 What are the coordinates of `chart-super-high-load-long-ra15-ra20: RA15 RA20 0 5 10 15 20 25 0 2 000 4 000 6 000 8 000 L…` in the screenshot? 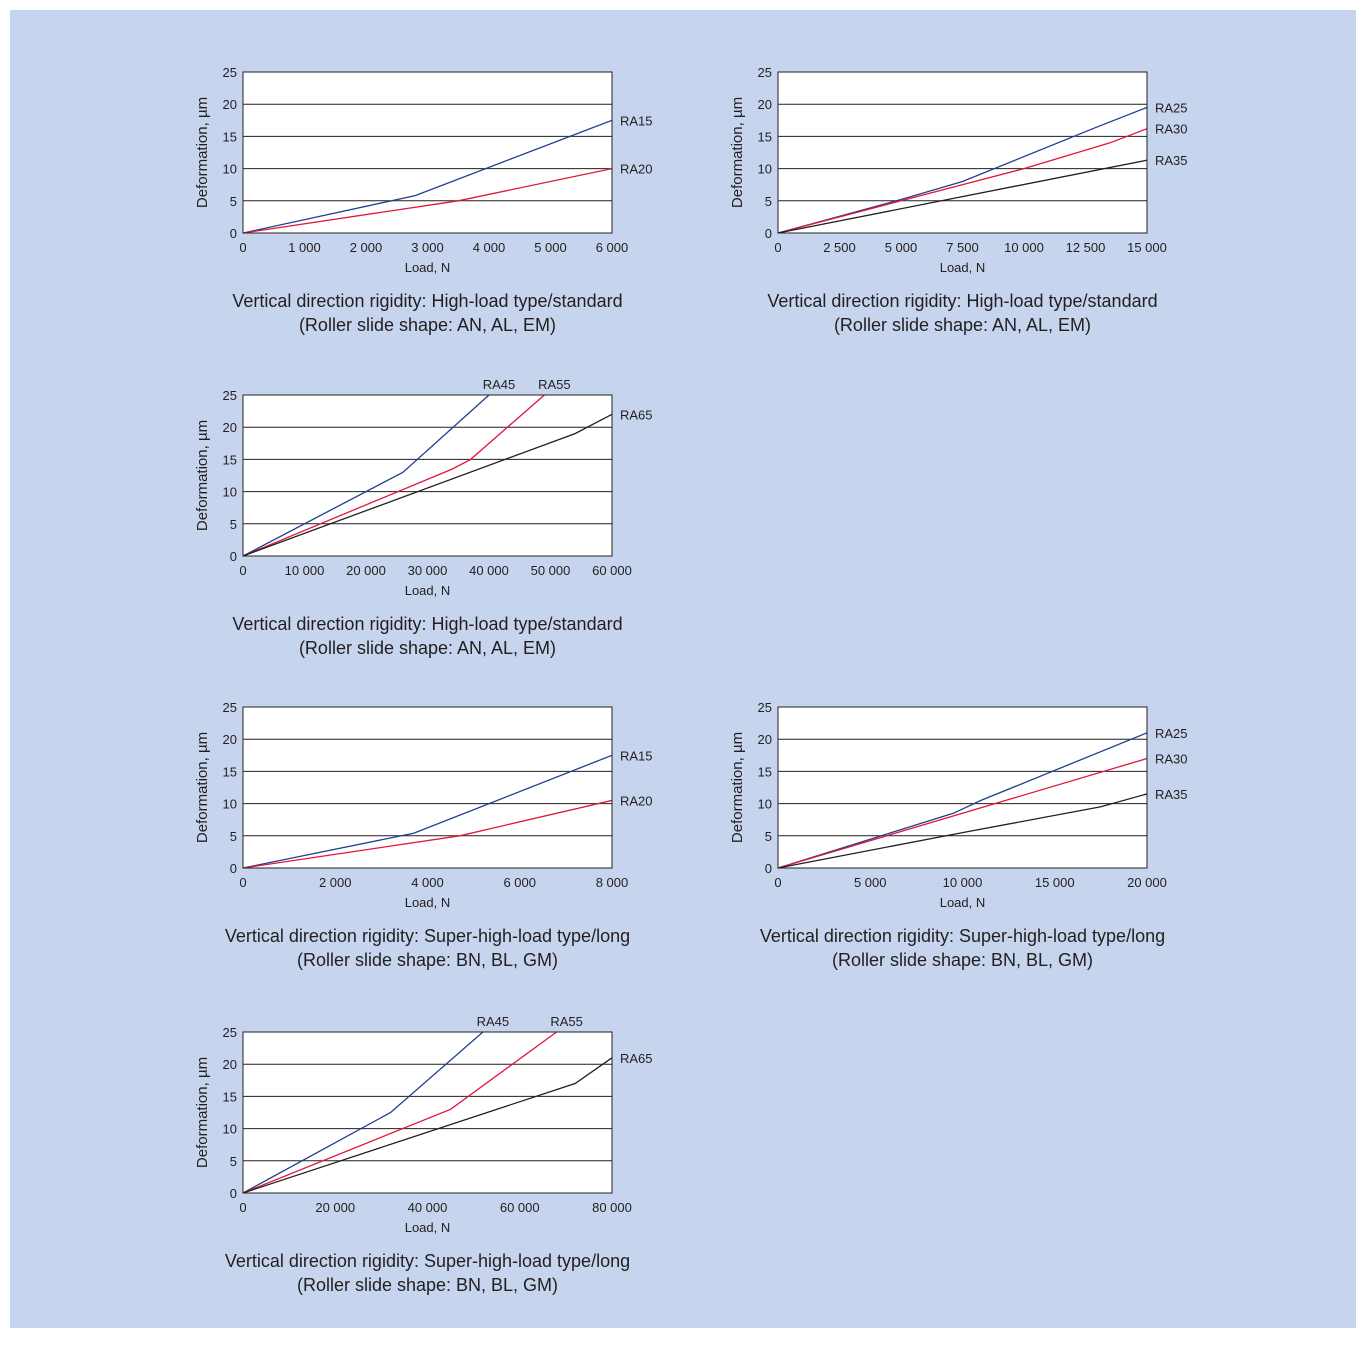 It's located at (430, 855).